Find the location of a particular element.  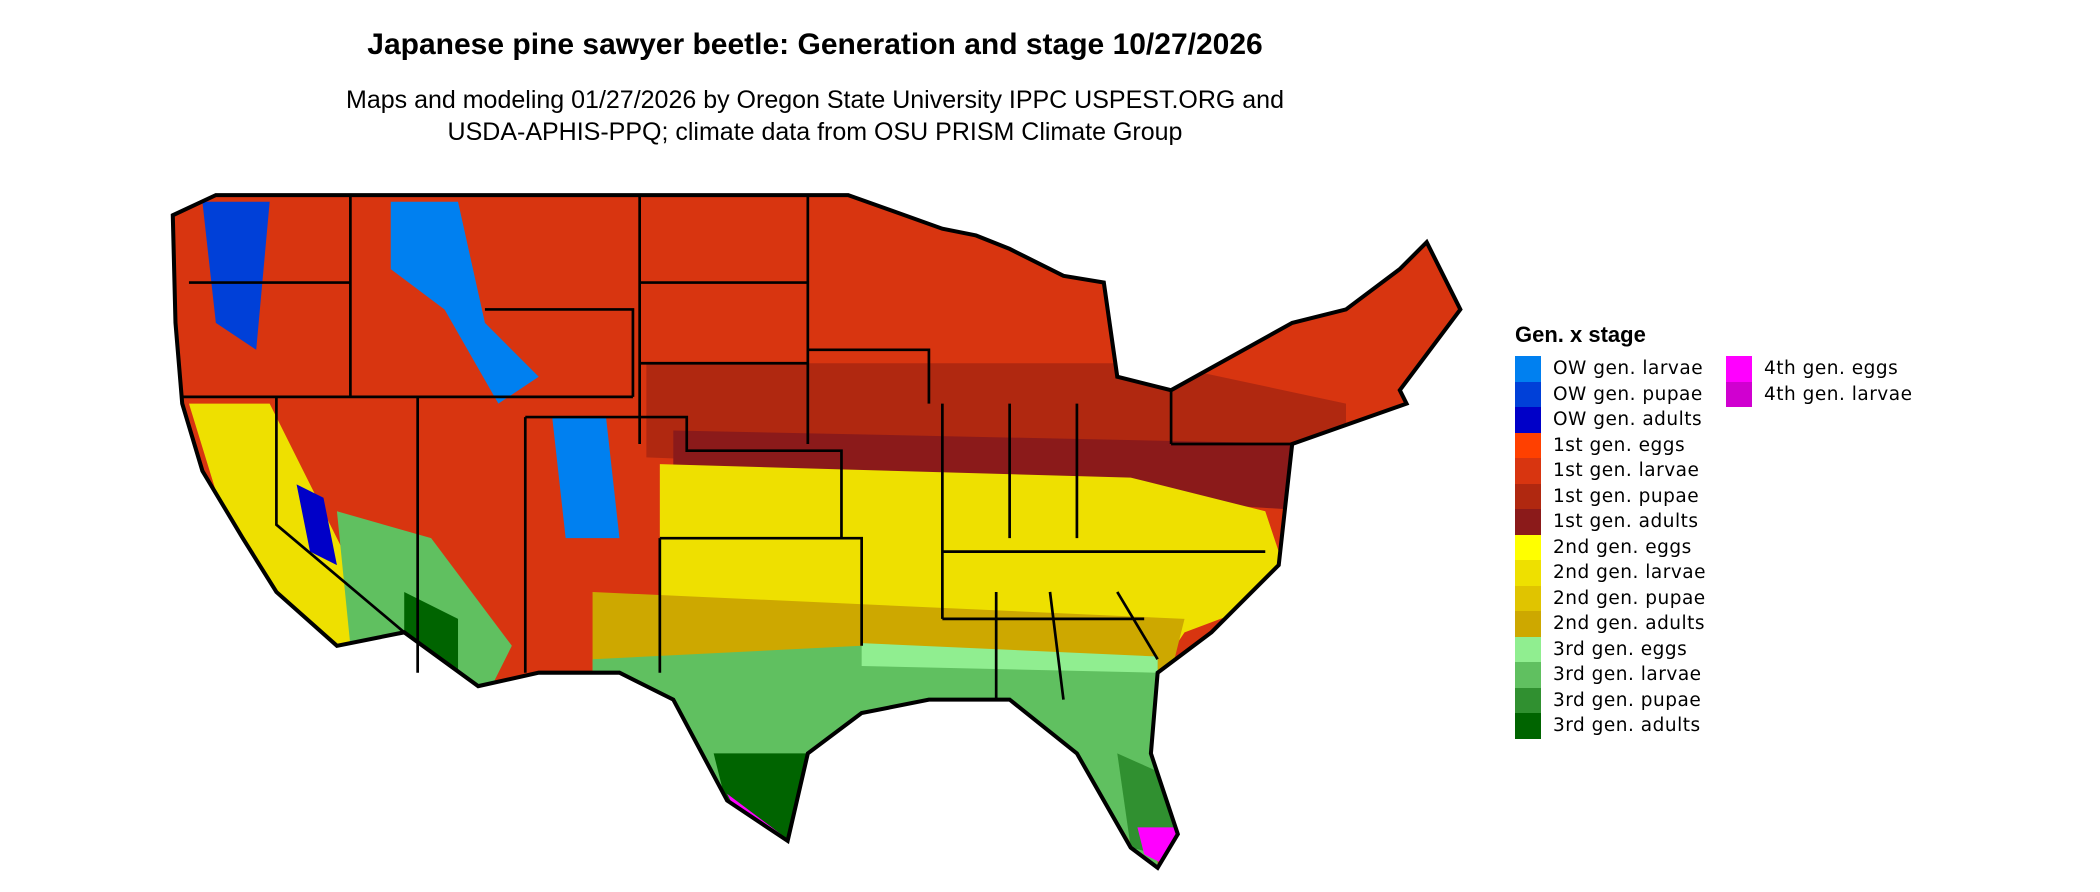

legend-label: 2nd gen. pupae is located at coordinates (1629, 598).